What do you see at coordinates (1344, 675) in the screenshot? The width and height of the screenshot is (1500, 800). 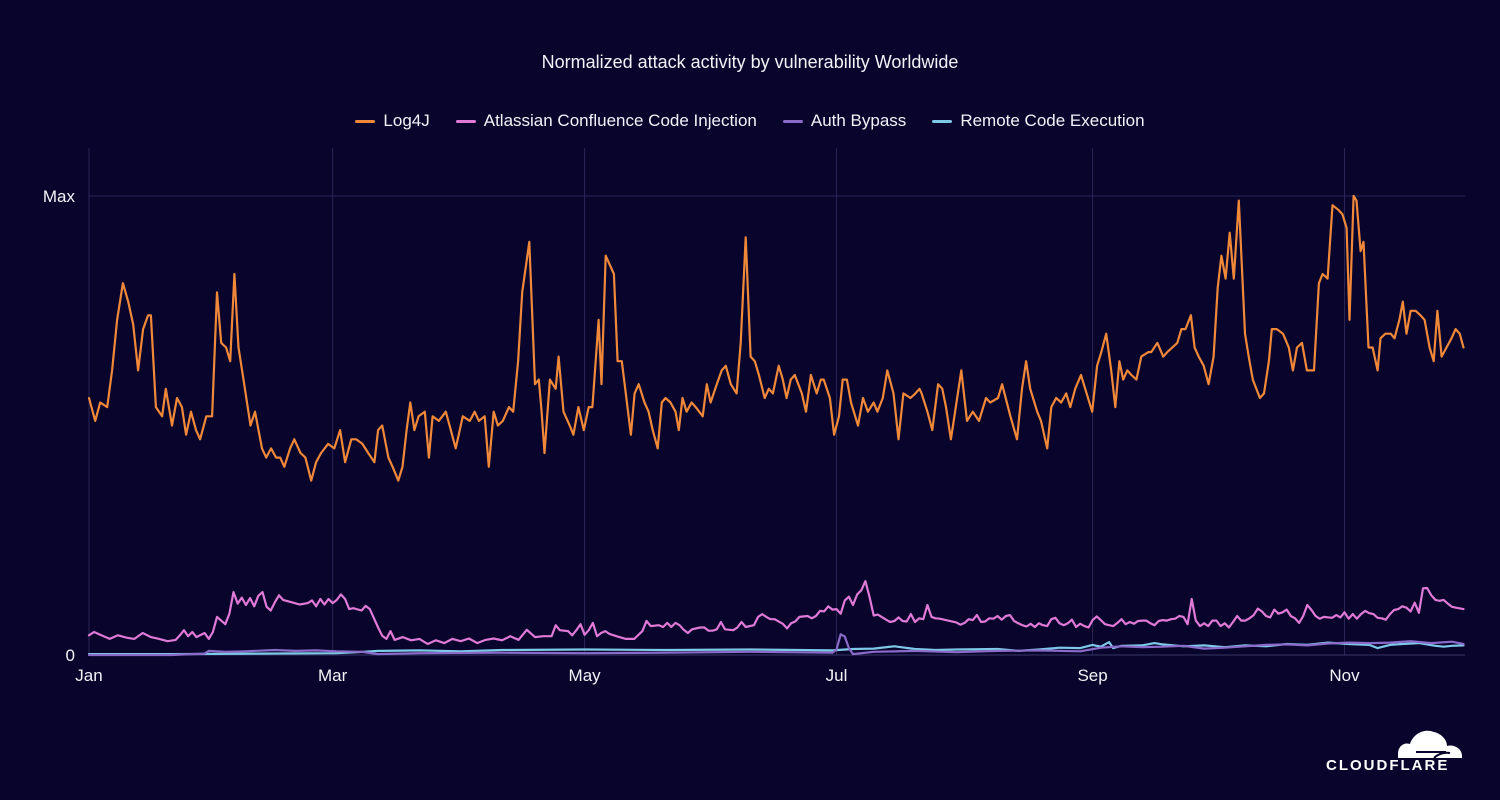 I see `x-tick-label: Nov` at bounding box center [1344, 675].